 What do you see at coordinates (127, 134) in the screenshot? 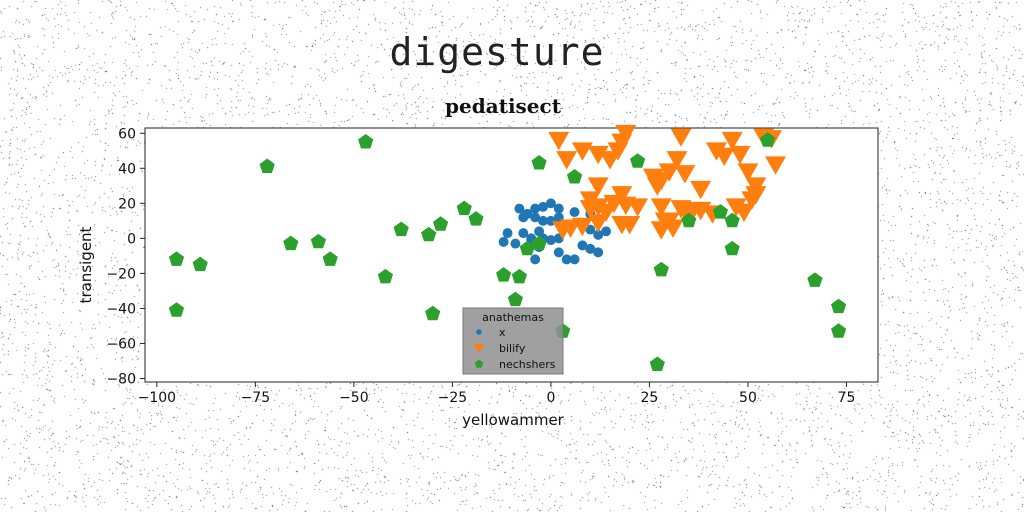
I see `y-tick-label: 60` at bounding box center [127, 134].